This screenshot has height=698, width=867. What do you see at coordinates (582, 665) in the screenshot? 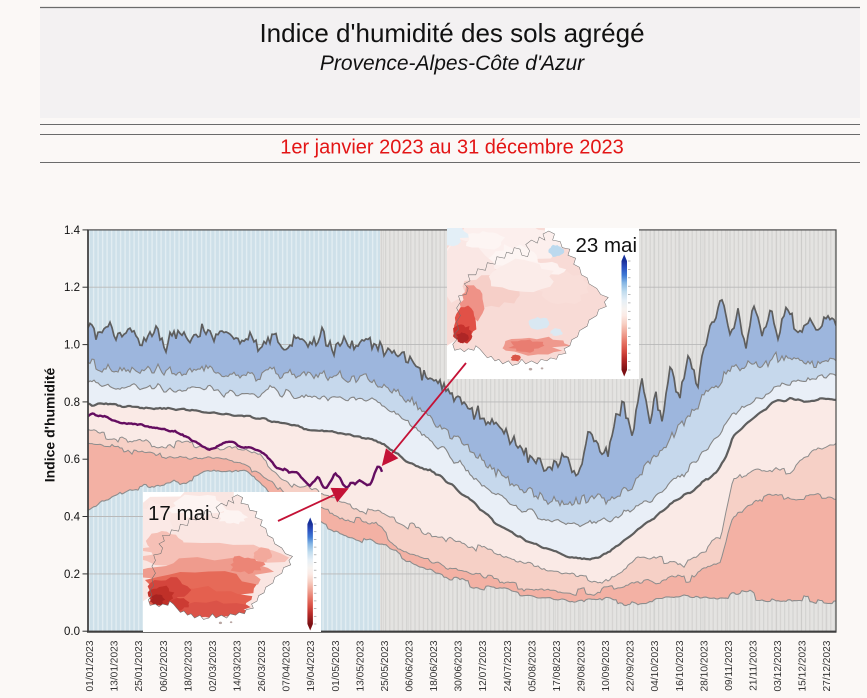
I see `svg-text: 29/08/2023` at bounding box center [582, 665].